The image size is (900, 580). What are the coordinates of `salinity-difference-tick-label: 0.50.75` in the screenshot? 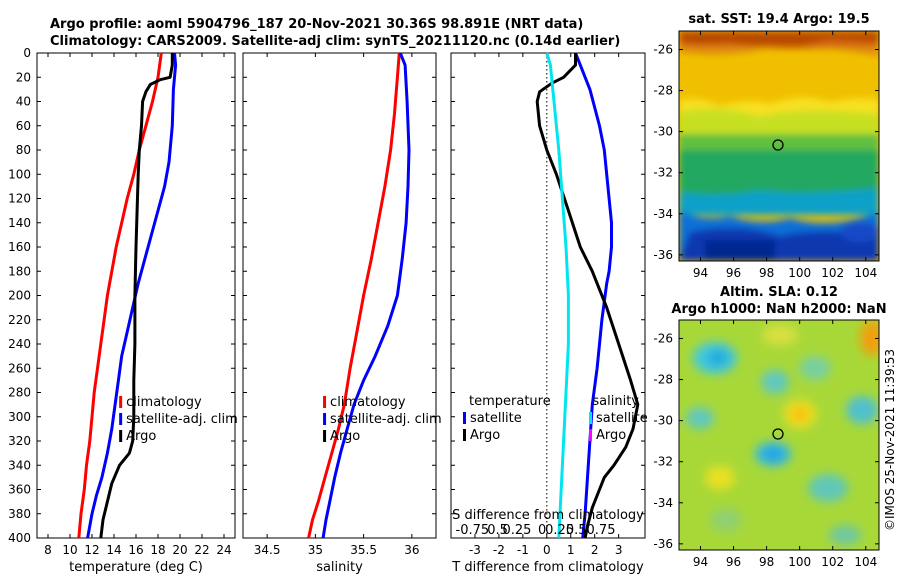 It's located at (591, 530).